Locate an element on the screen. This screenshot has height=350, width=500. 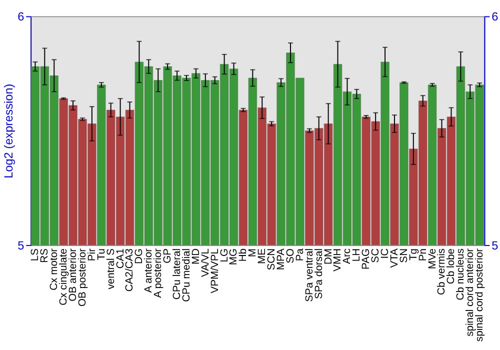
x-tick-label: PAG is located at coordinates (366, 259).